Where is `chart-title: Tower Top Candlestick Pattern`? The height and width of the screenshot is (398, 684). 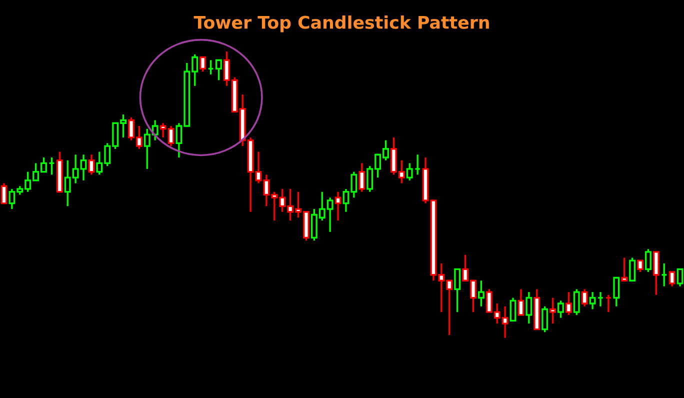 chart-title: Tower Top Candlestick Pattern is located at coordinates (341, 23).